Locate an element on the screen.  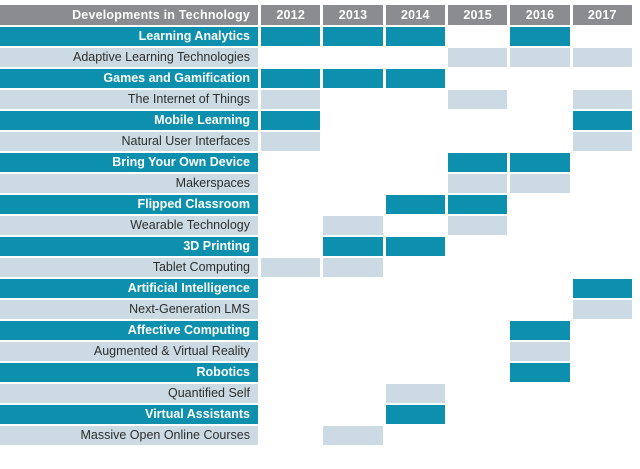
row-label: 3D Printing is located at coordinates (129, 246).